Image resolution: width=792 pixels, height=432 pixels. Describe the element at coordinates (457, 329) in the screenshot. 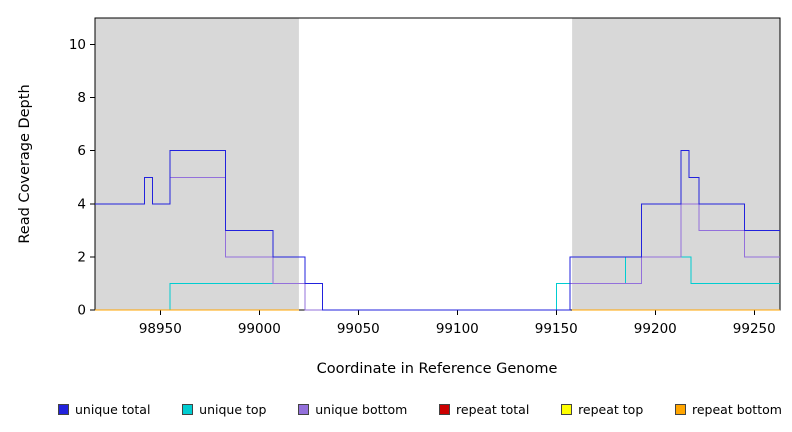

I see `x-tick-label: 99100` at that location.